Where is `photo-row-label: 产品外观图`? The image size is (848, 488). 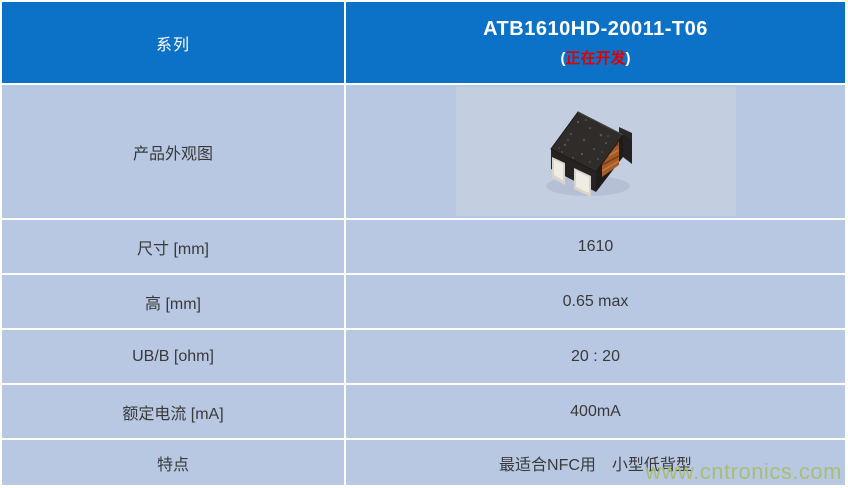
photo-row-label: 产品外观图 is located at coordinates (173, 151).